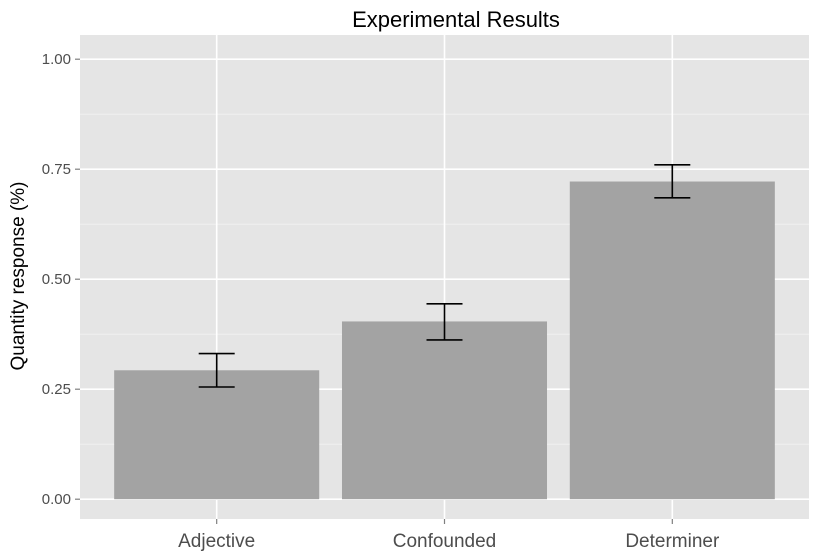 This screenshot has width=833, height=555. Describe the element at coordinates (672, 541) in the screenshot. I see `x-tick-label: Determiner` at that location.